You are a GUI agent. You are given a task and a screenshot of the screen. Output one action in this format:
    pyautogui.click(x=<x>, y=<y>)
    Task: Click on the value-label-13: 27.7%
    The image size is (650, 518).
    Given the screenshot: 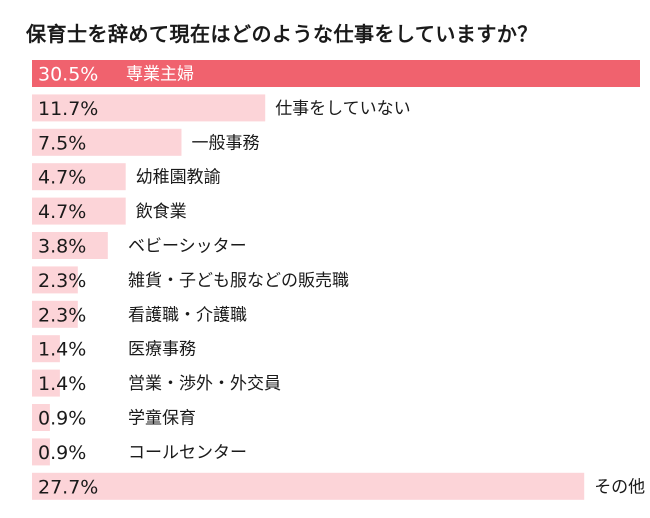 What is the action you would take?
    pyautogui.click(x=68, y=487)
    